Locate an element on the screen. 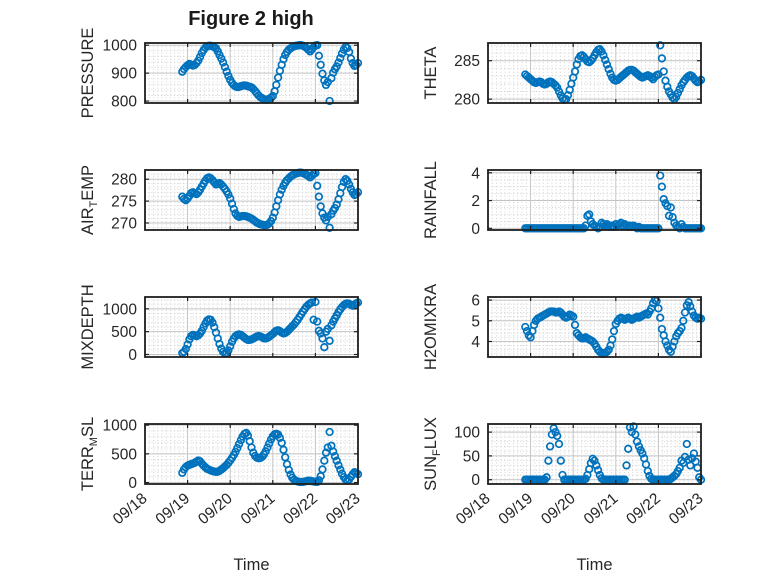 The width and height of the screenshot is (778, 583). y-tick-label: 2 is located at coordinates (475, 201).